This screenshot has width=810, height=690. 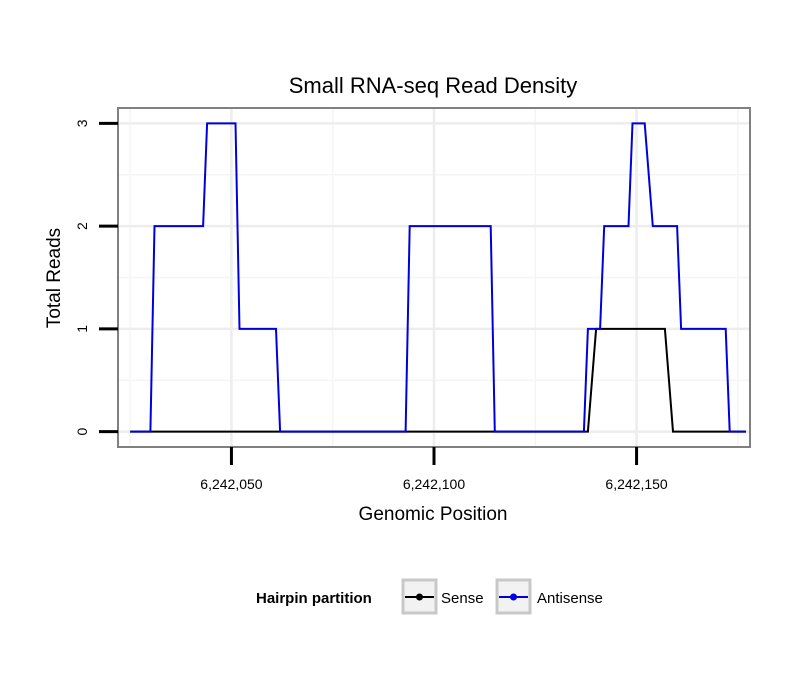 I want to click on y-tick-label: 2, so click(x=82, y=226).